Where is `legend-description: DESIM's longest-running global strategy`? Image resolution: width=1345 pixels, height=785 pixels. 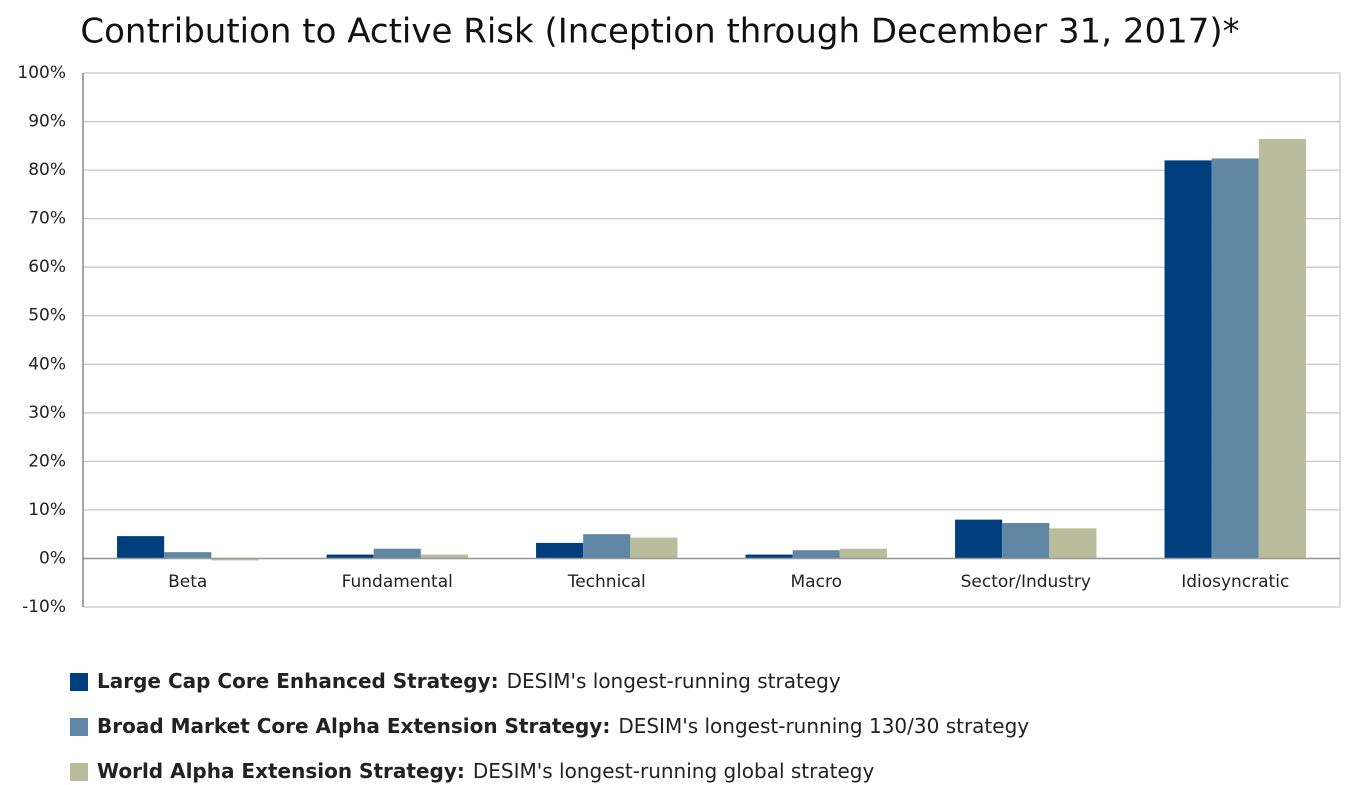 legend-description: DESIM's longest-running global strategy is located at coordinates (674, 771).